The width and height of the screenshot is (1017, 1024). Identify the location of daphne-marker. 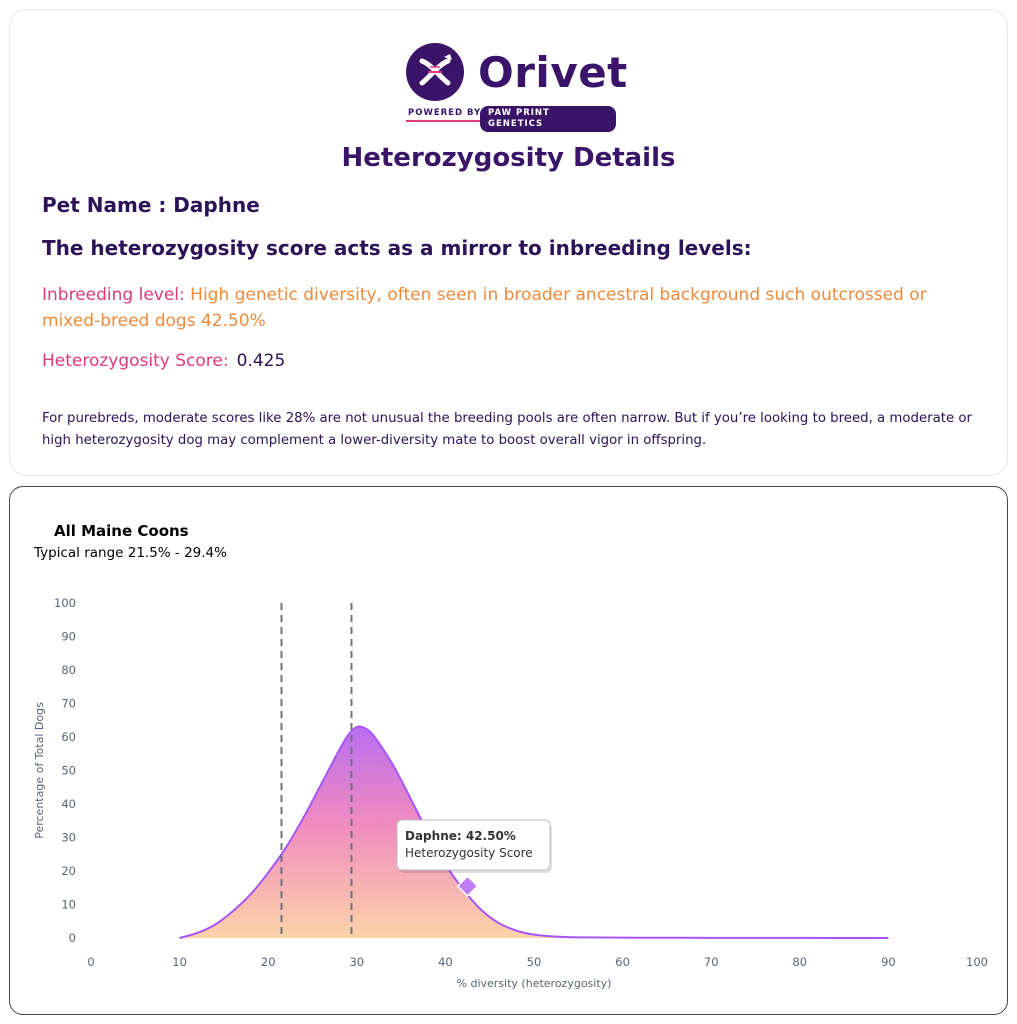
(467, 886).